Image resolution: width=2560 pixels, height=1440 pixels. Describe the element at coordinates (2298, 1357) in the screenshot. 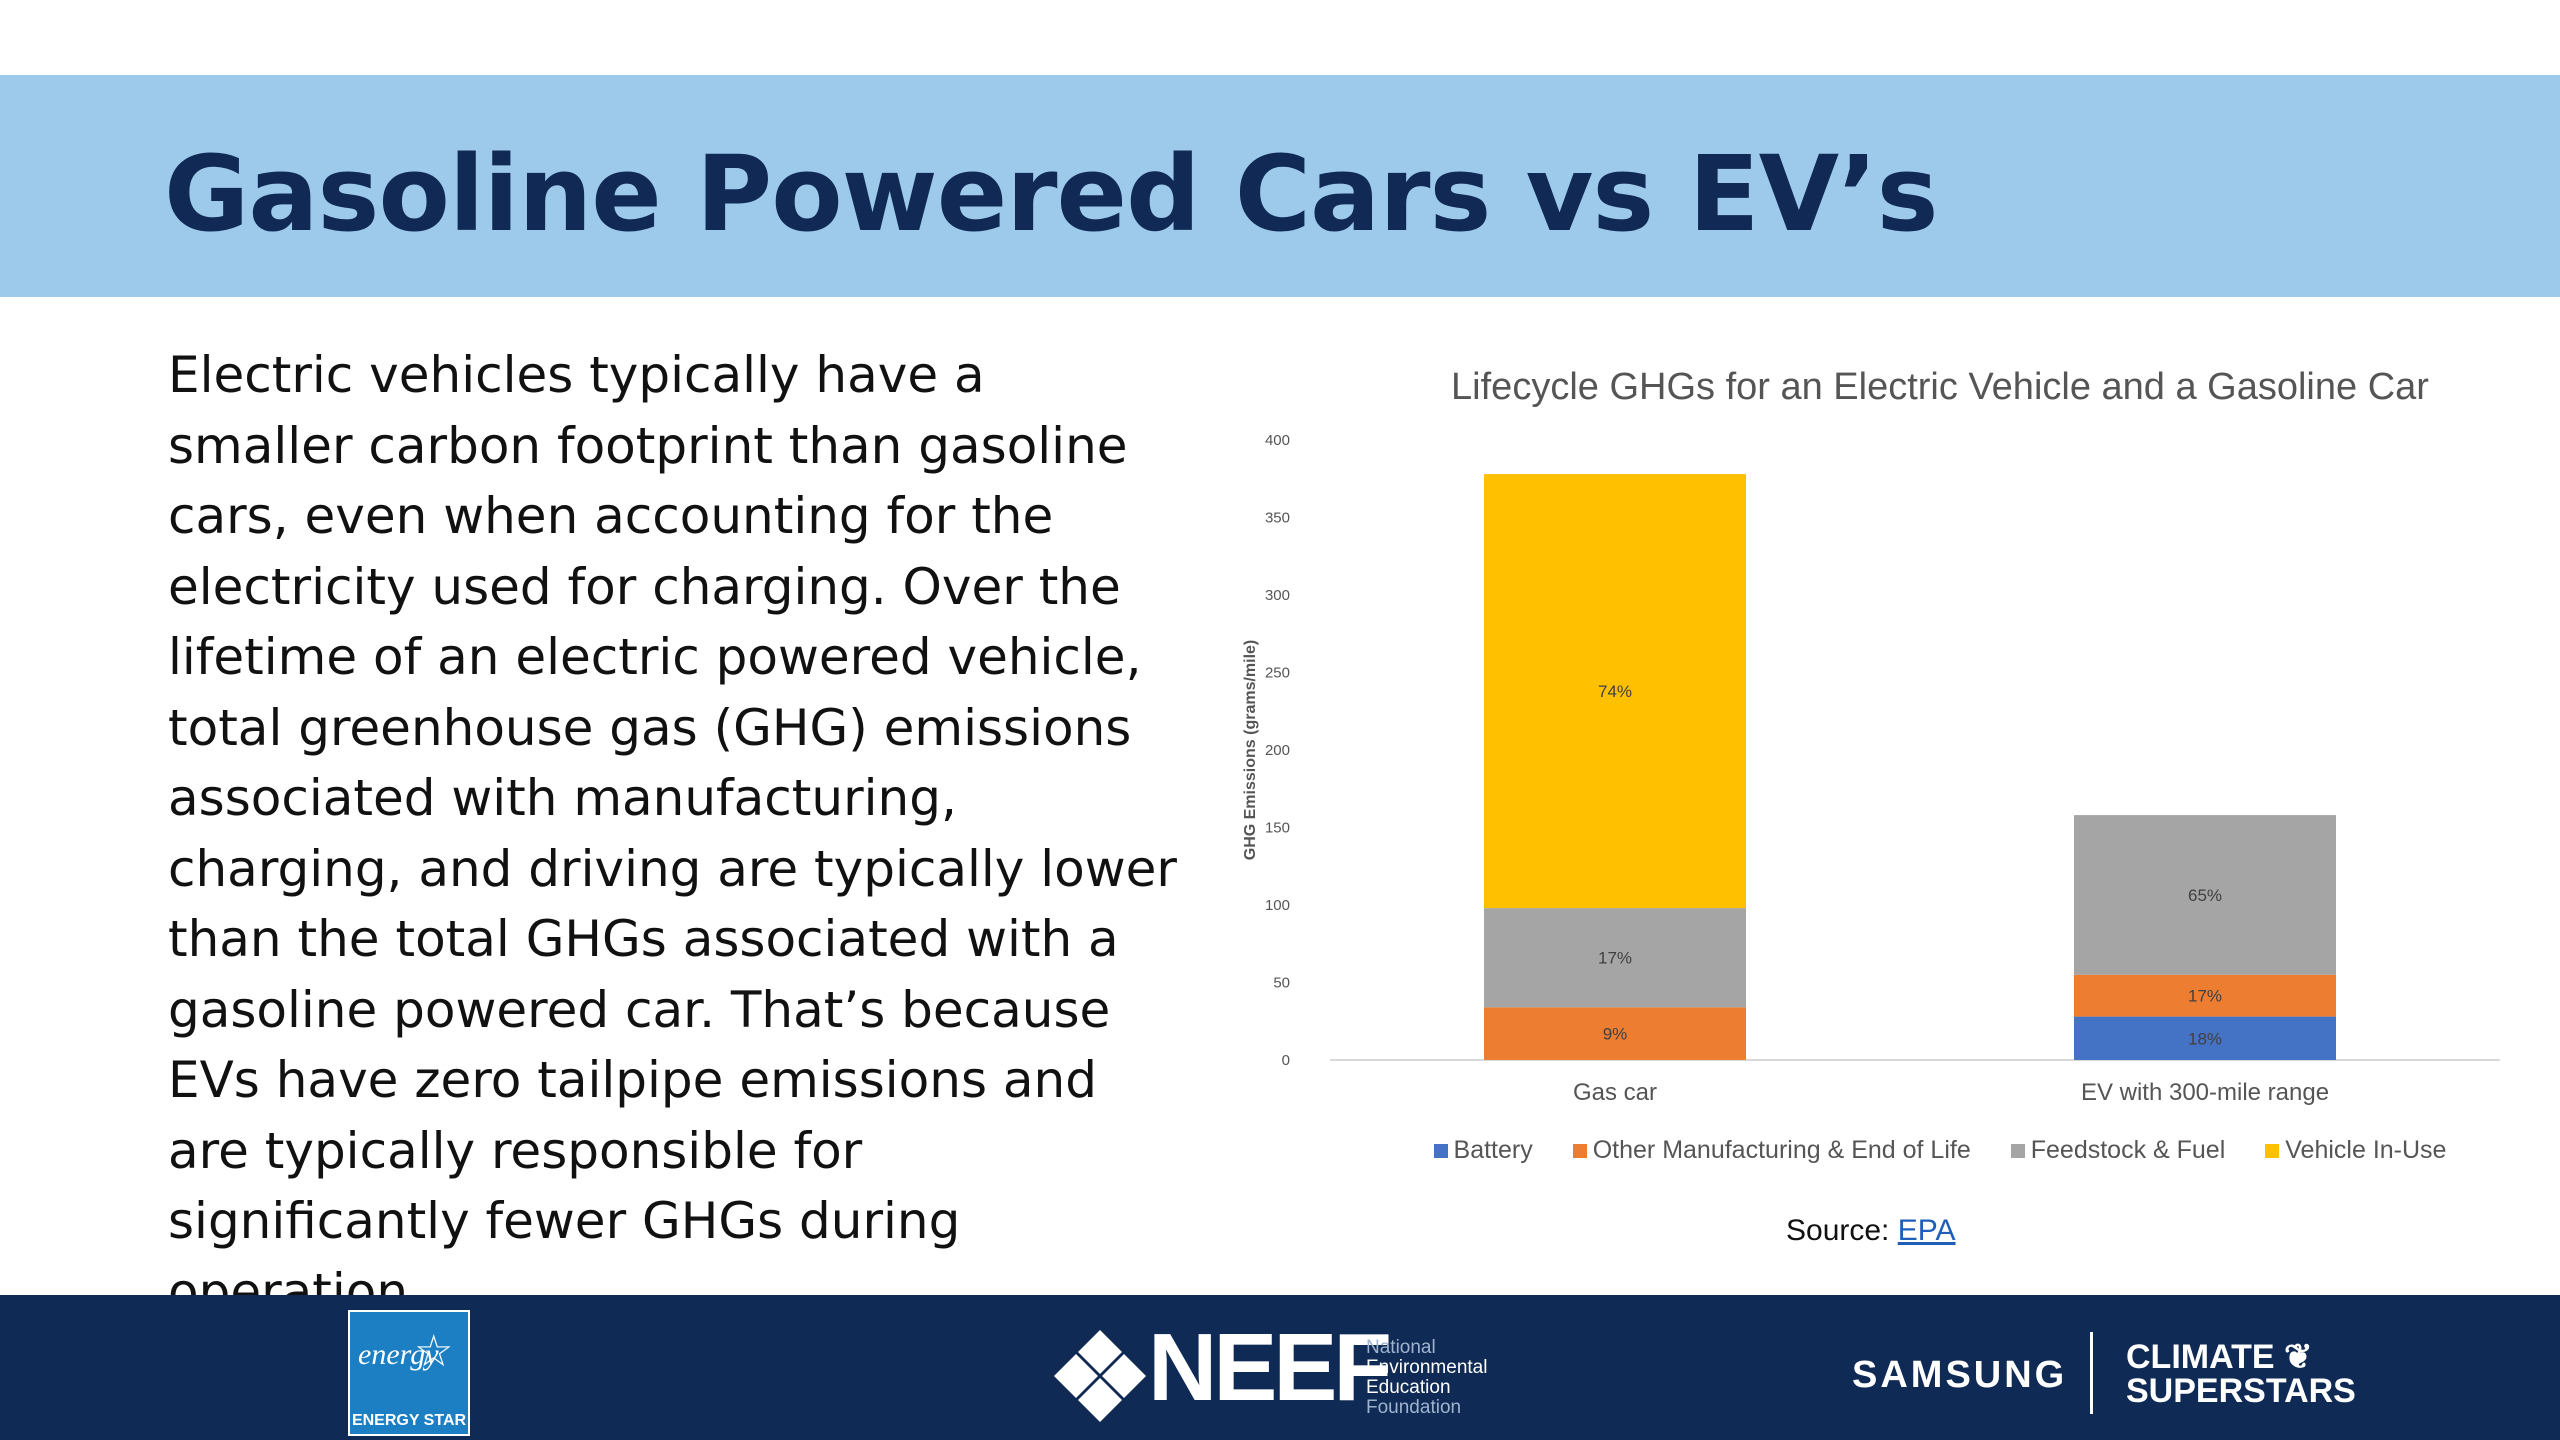

I see `leaf-icon: ❦` at that location.